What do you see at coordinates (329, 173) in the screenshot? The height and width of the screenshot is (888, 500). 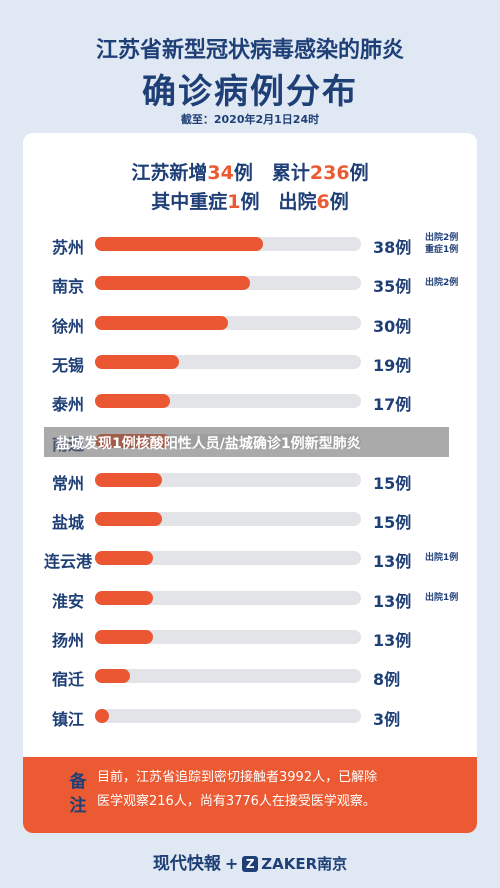 I see `total-count: 236` at bounding box center [329, 173].